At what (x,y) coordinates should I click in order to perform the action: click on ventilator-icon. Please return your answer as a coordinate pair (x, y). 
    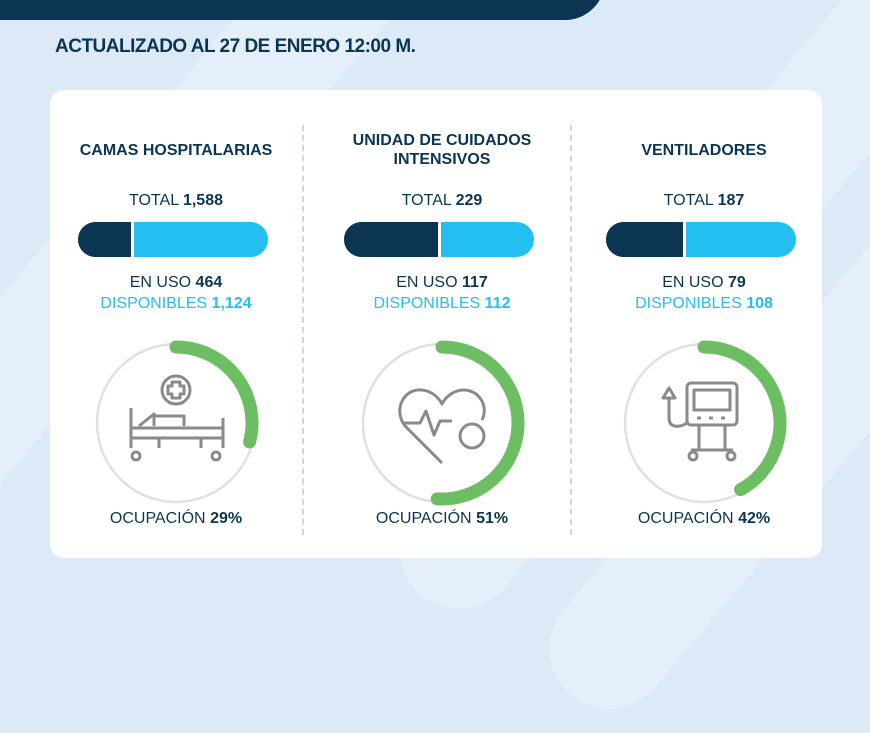
    Looking at the image, I should click on (700, 421).